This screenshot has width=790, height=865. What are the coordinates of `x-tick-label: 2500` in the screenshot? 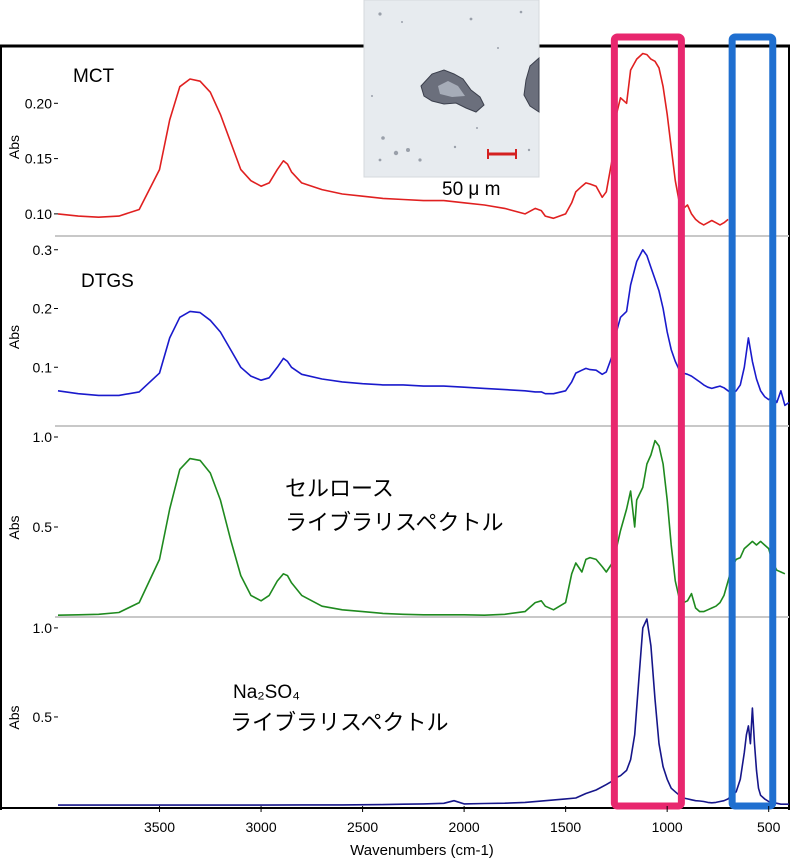 It's located at (362, 827).